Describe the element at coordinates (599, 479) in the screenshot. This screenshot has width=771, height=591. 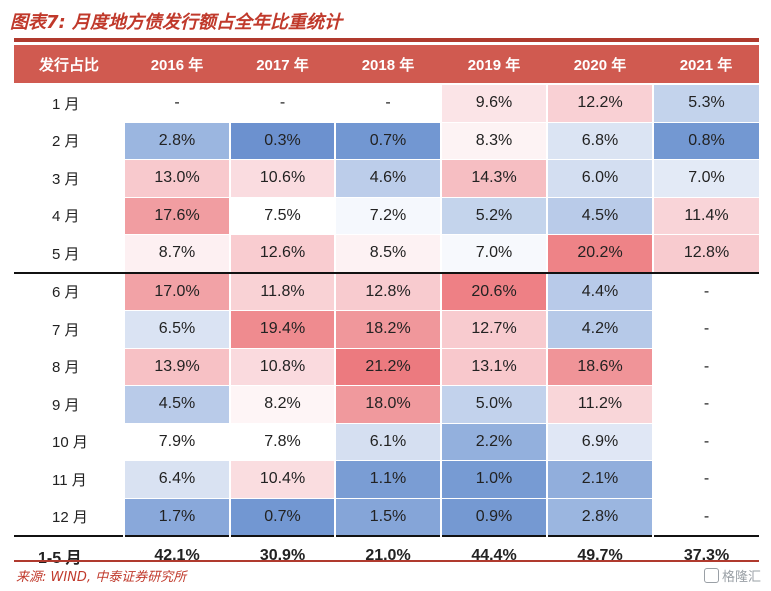
I see `table-cell: 2.1%` at that location.